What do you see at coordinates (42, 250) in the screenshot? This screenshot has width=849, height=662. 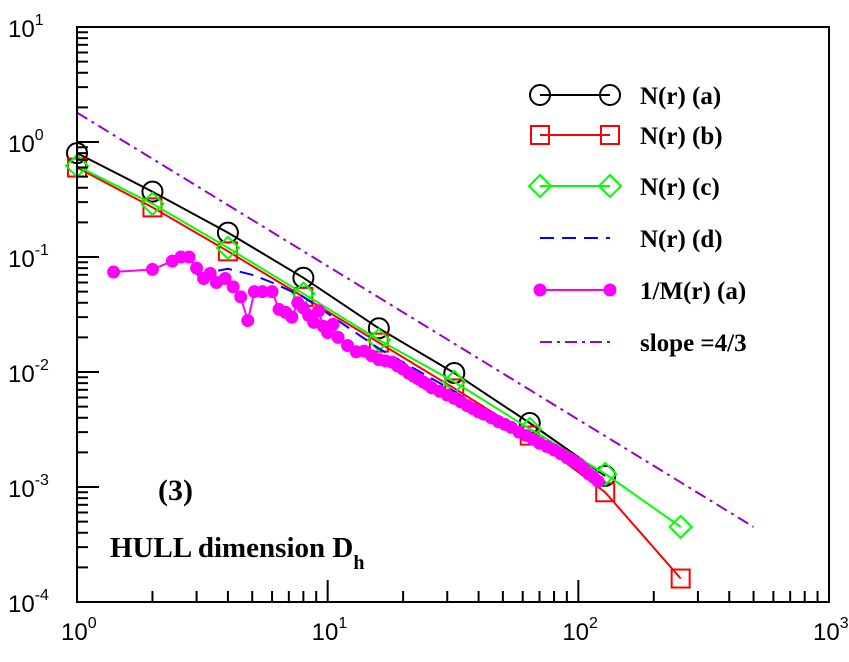 I see `y-tick-label-exponent: -1` at bounding box center [42, 250].